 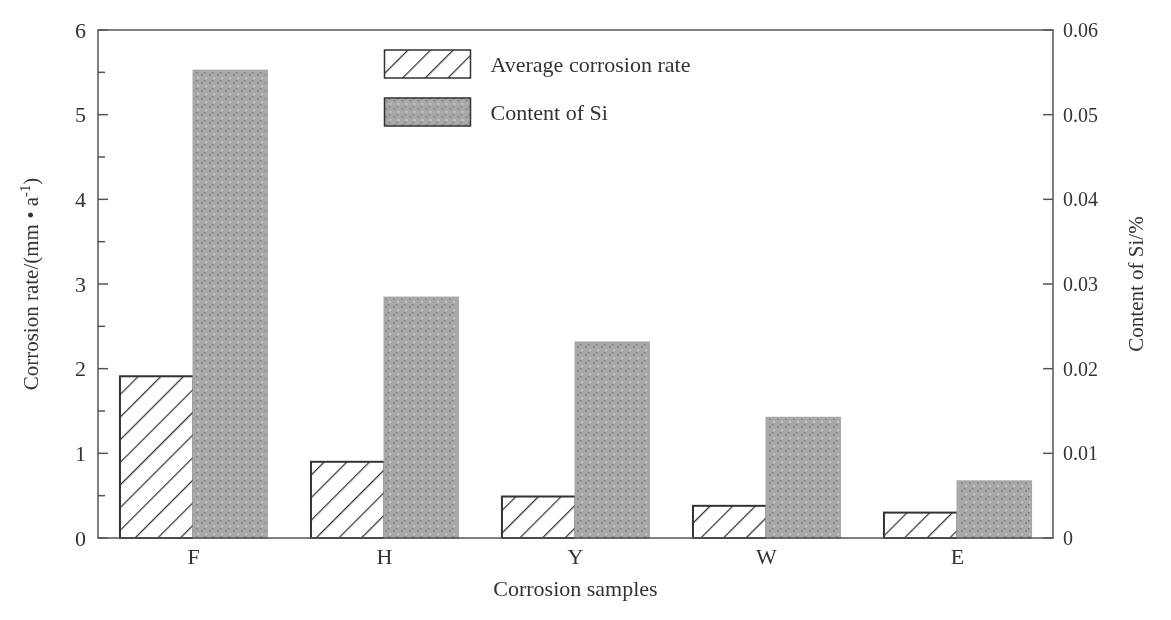 I want to click on x-axis-title: Corrosion samples, so click(x=575, y=588).